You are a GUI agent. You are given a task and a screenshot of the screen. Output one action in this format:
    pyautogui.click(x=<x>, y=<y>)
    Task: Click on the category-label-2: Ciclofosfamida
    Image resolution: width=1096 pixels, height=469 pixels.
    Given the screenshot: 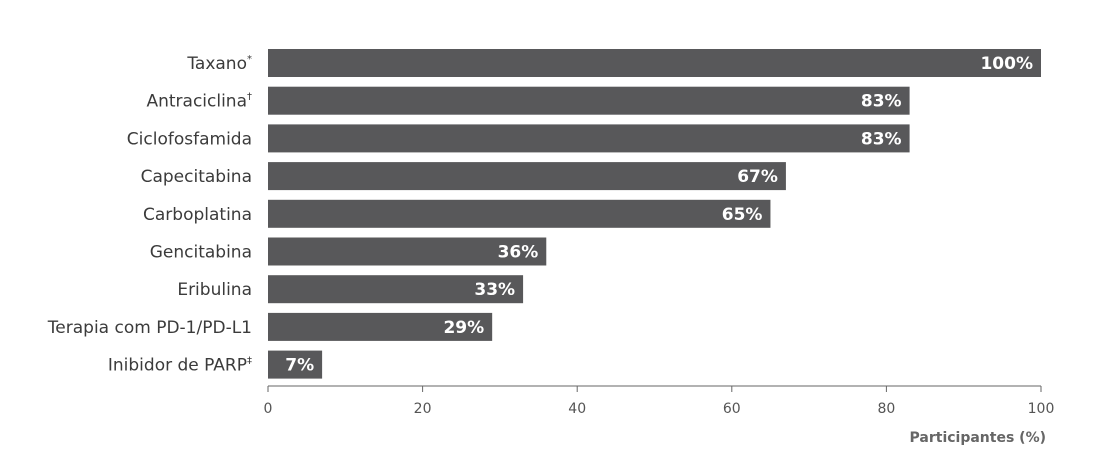 What is the action you would take?
    pyautogui.click(x=189, y=139)
    